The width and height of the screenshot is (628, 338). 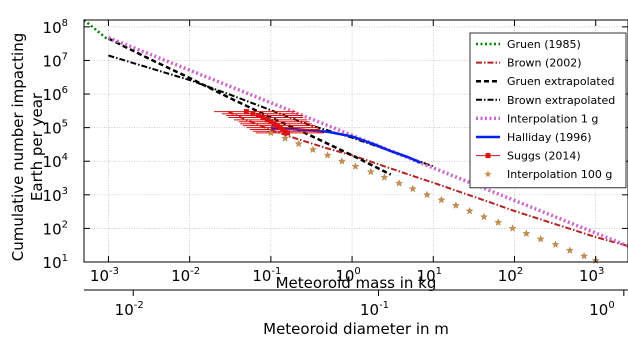 I want to click on y-tick-label: 10⁶, so click(x=55, y=94).